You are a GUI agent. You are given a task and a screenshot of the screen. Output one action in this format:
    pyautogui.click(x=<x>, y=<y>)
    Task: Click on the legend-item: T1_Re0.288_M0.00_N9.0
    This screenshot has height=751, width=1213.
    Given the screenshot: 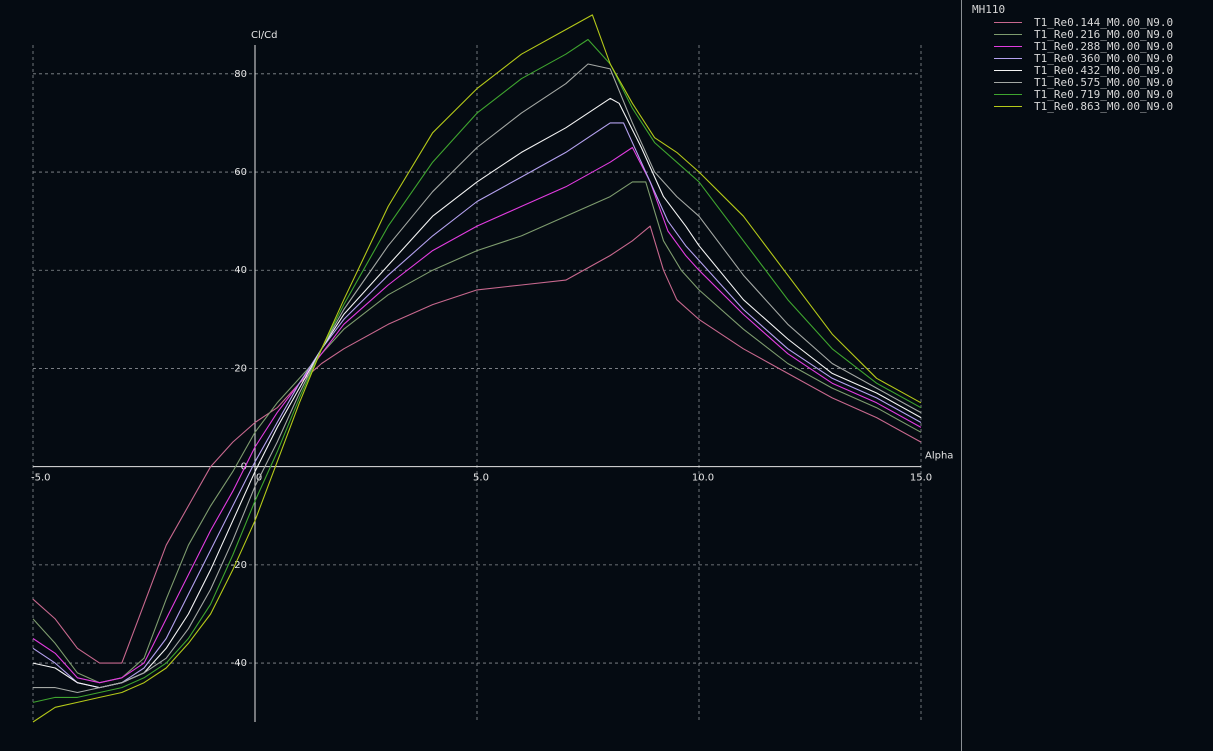 What is the action you would take?
    pyautogui.click(x=1101, y=46)
    